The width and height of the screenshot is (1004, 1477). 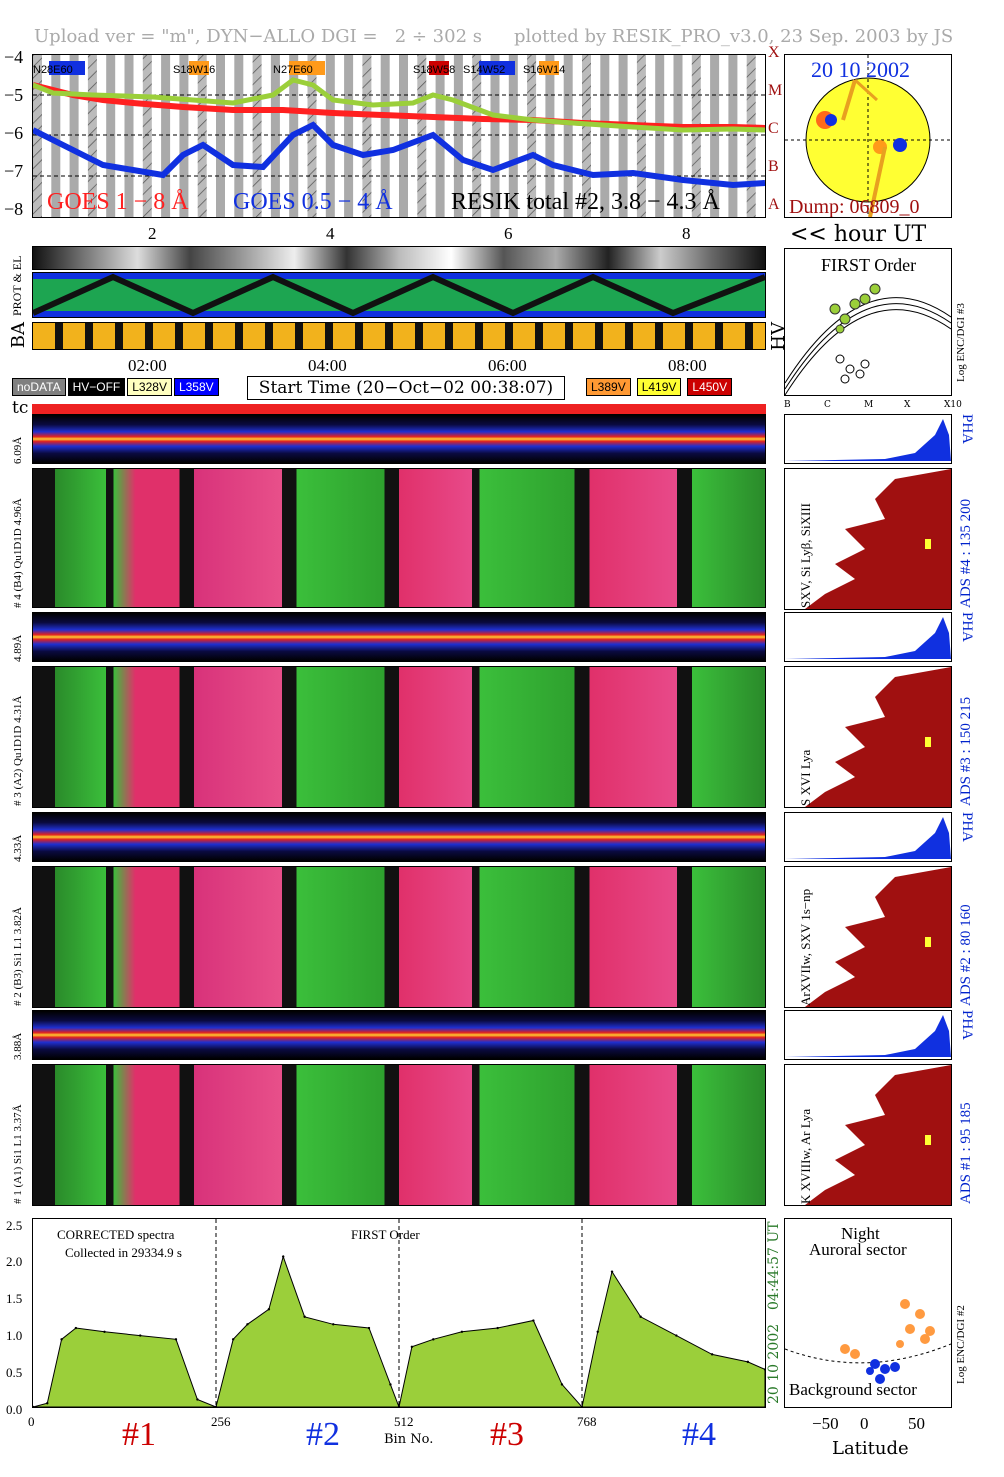 I want to click on emission-line-label: S XVI Lya, so click(x=805, y=777).